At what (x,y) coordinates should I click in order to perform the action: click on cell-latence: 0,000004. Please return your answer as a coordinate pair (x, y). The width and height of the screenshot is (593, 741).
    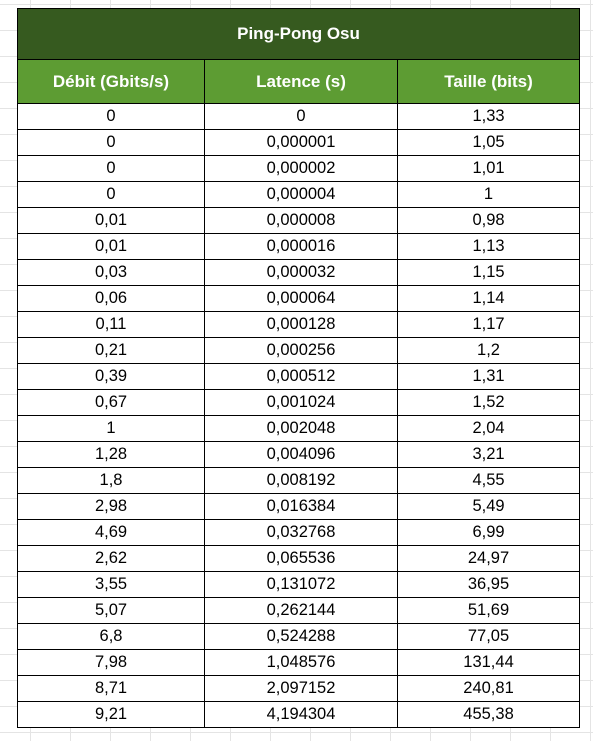
    Looking at the image, I should click on (301, 194).